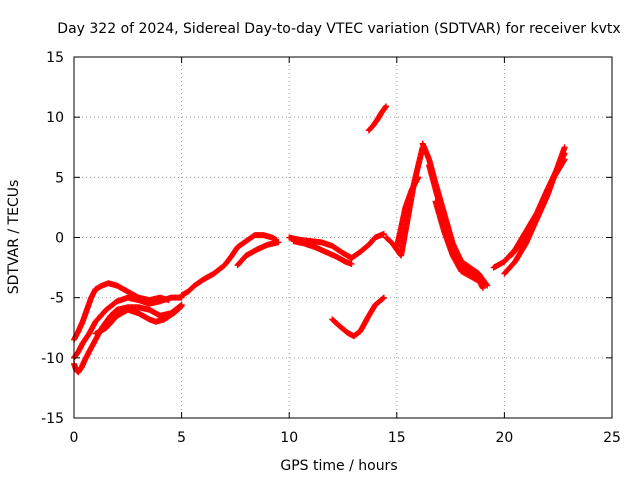 This screenshot has height=480, width=640. I want to click on x-tick-label: 25, so click(612, 438).